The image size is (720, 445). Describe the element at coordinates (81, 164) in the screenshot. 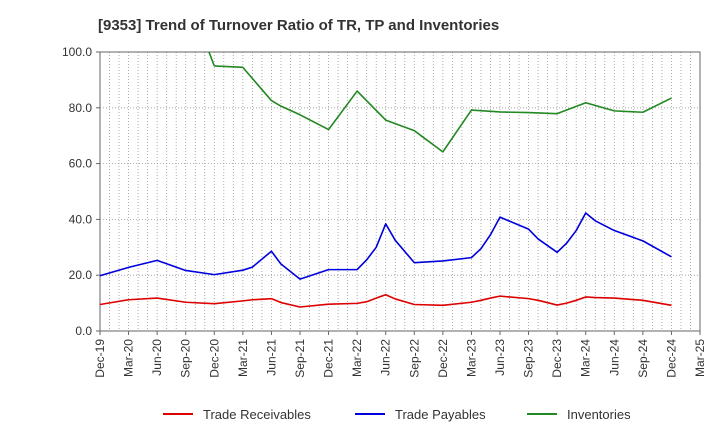

I see `y-tick-label: 60.0` at that location.